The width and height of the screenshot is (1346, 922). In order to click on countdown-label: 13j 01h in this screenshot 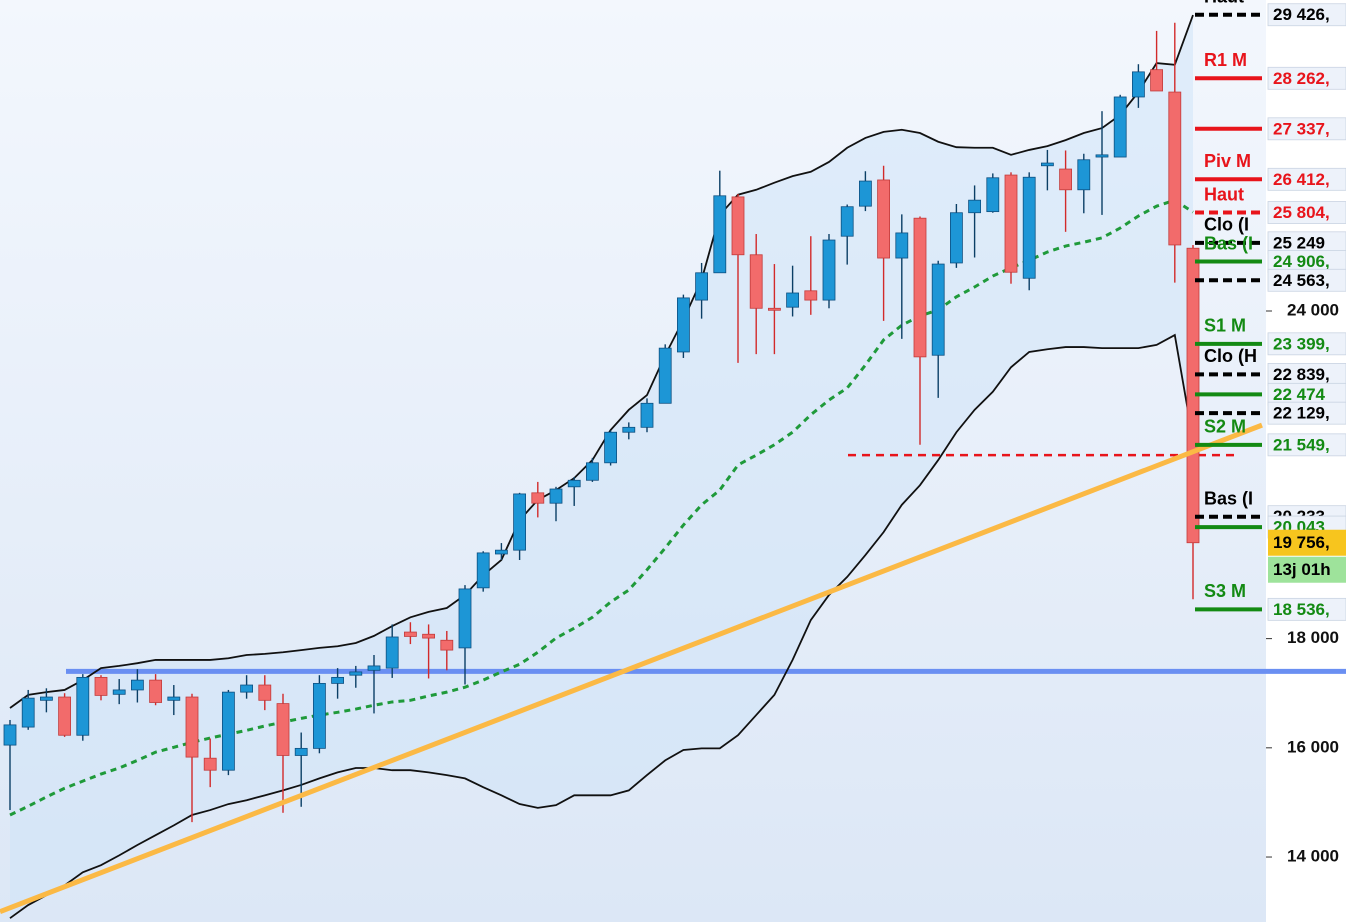, I will do `click(1302, 569)`.